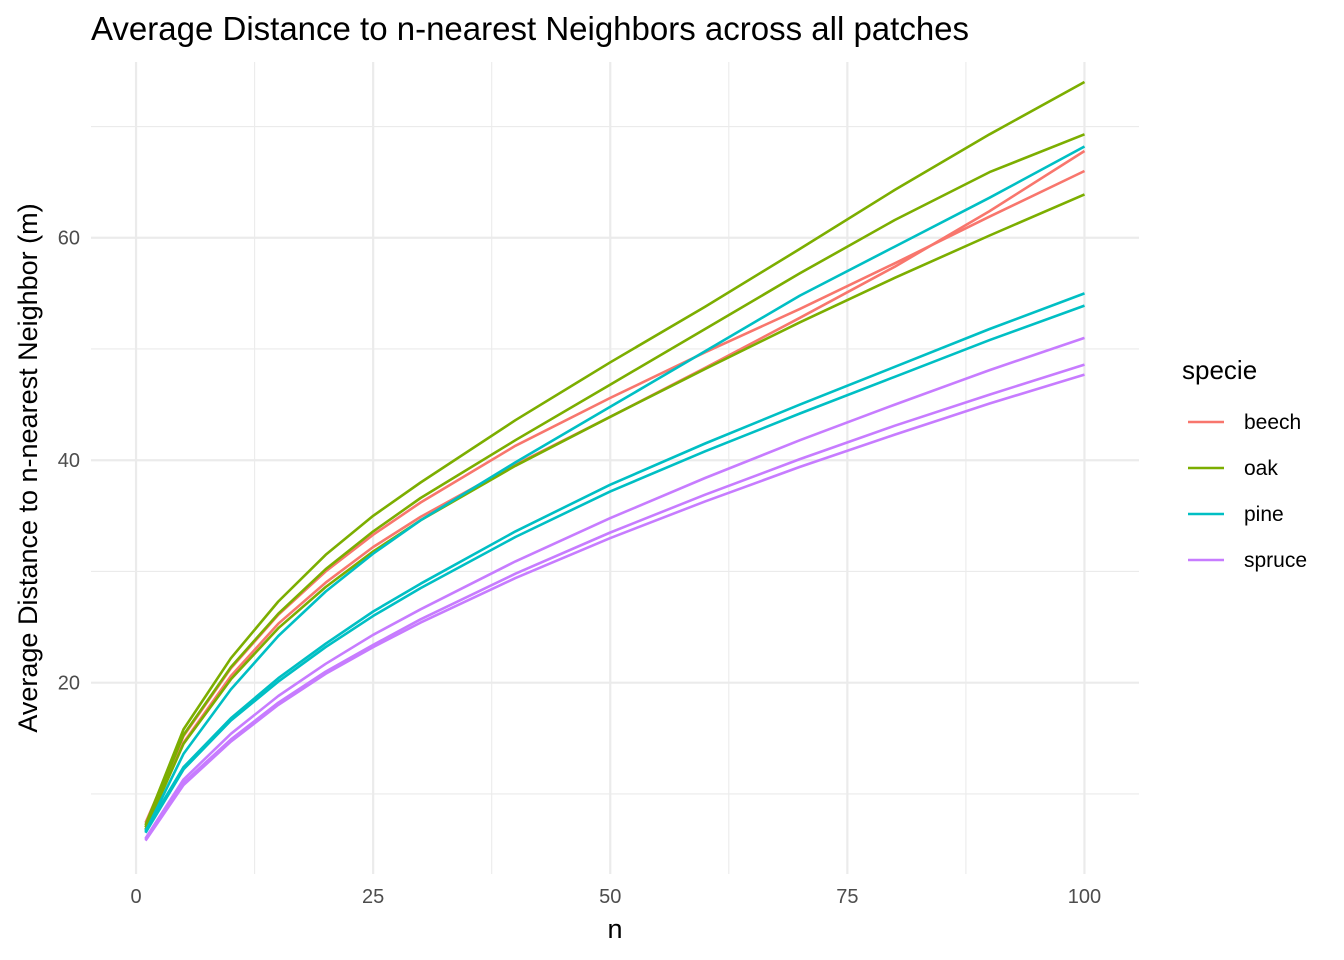  What do you see at coordinates (1219, 370) in the screenshot?
I see `legend-title: specie` at bounding box center [1219, 370].